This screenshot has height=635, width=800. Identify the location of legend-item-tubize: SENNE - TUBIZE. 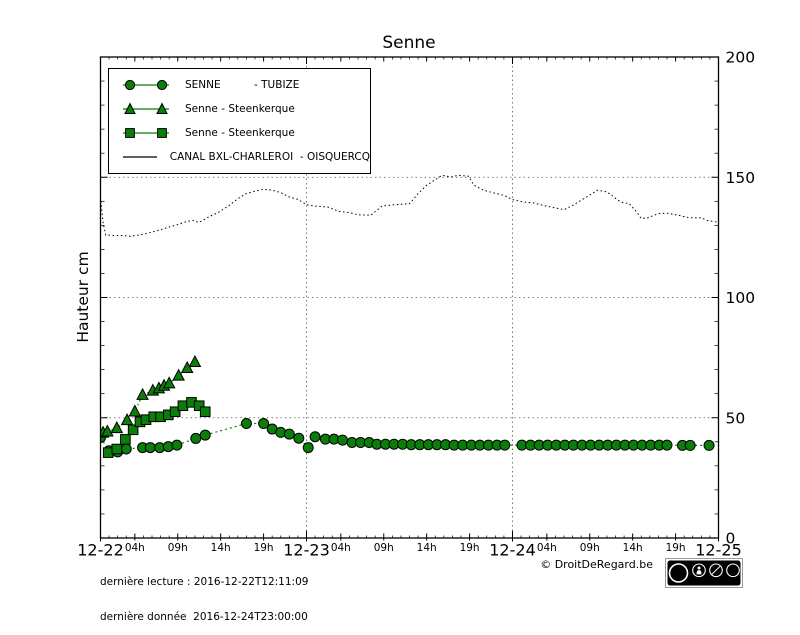
(239, 85).